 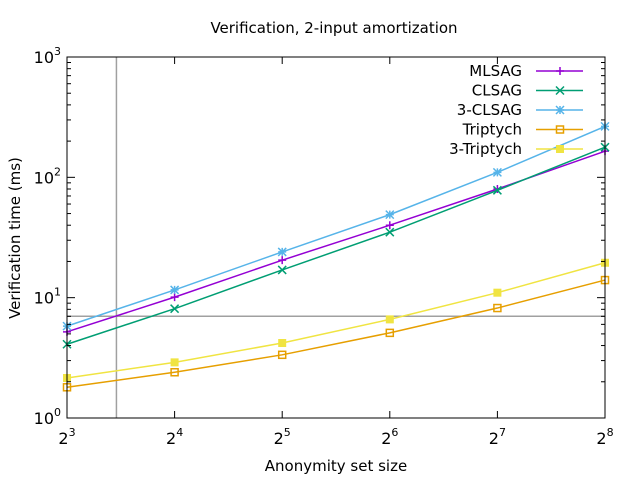 I want to click on x-axis-label: Anonymity set size, so click(x=336, y=466).